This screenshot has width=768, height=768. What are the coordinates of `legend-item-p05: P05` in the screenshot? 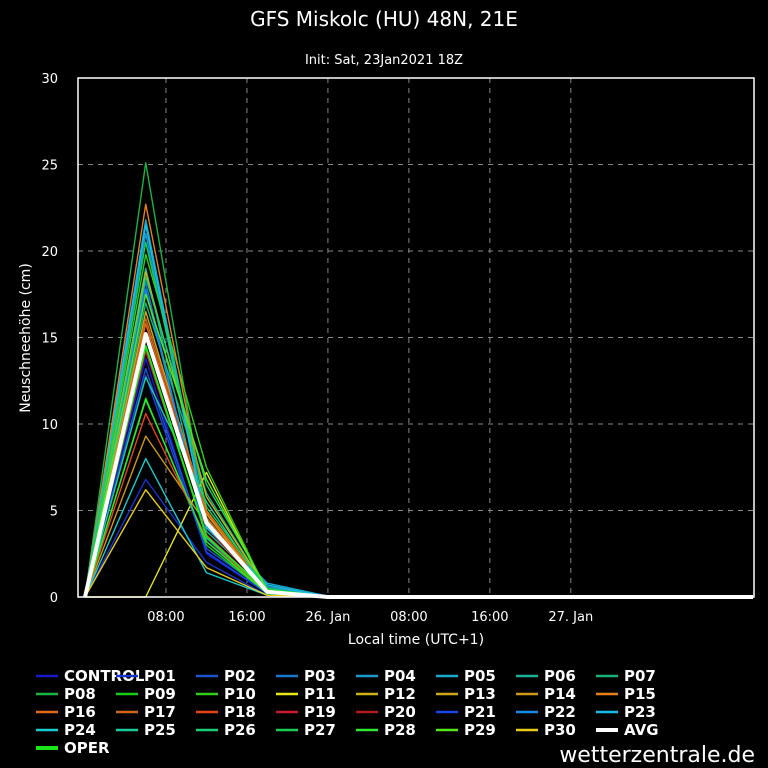 It's located at (466, 676).